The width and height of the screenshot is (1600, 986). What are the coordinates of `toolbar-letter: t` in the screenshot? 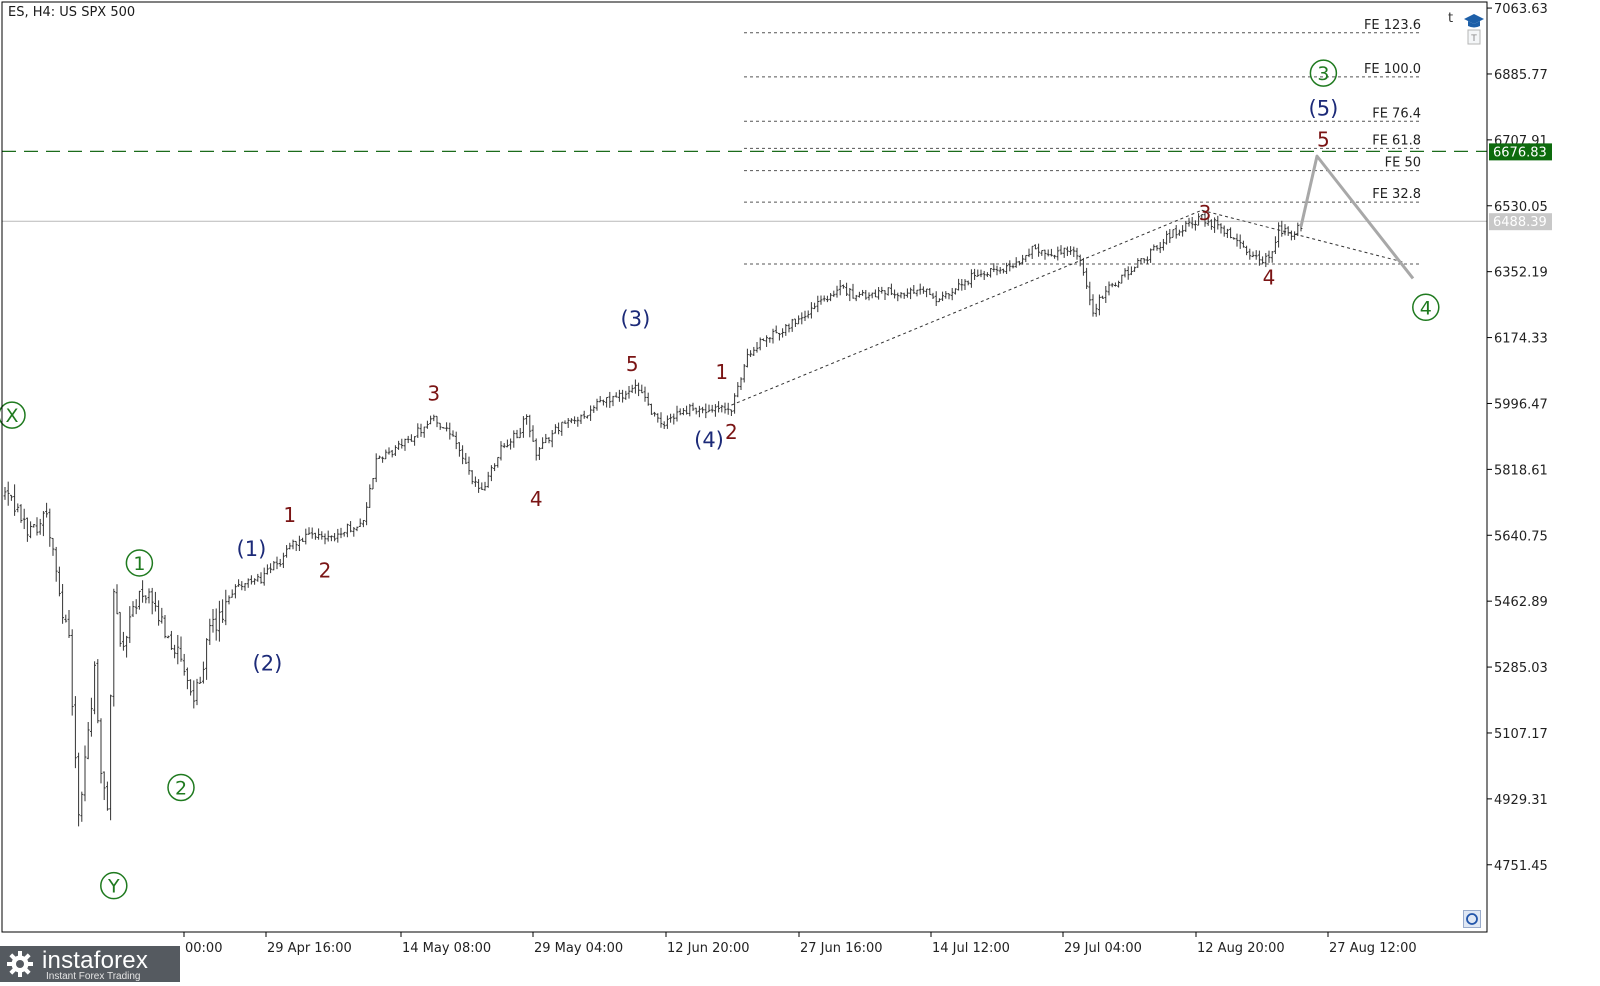 It's located at (1451, 18).